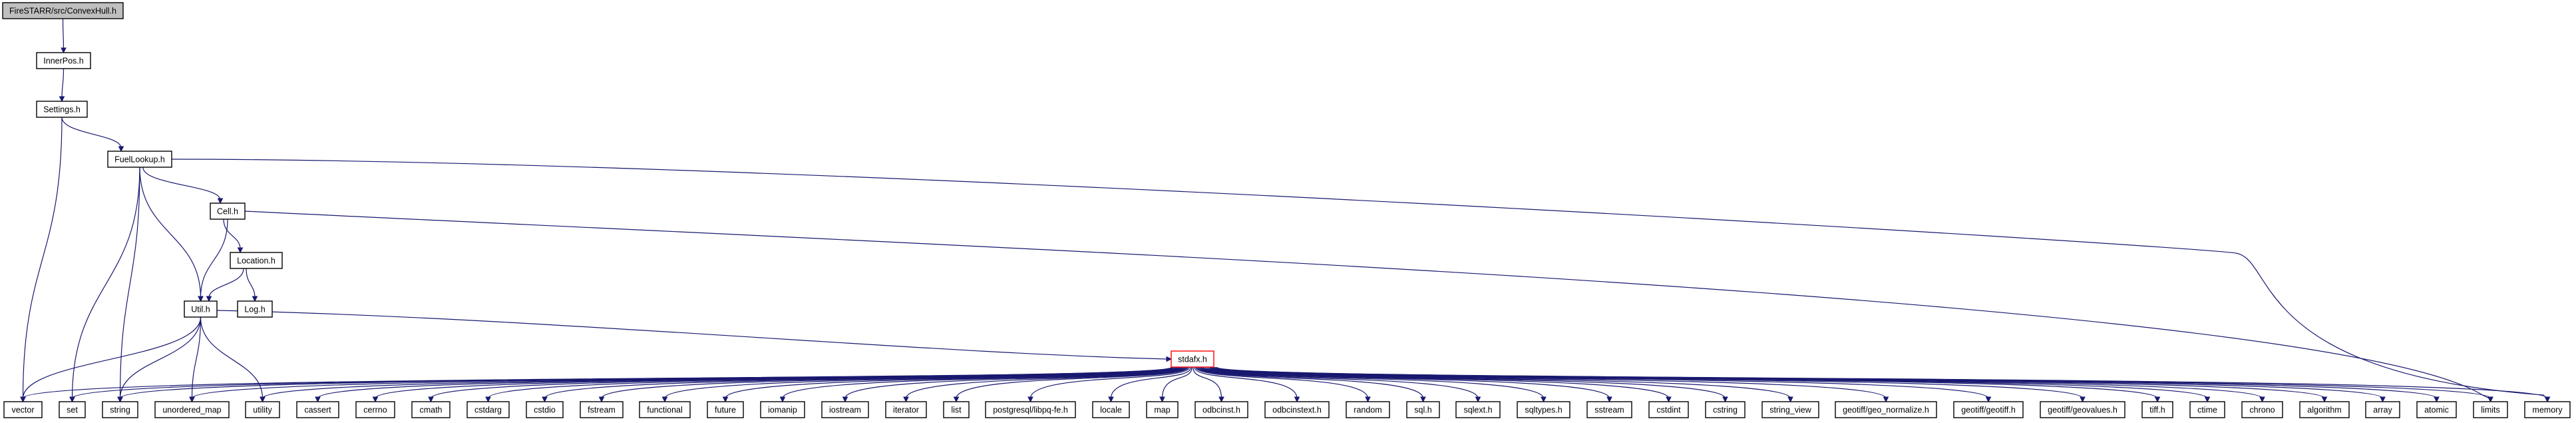 The image size is (2576, 423). I want to click on node-libpq: postgresql/libpq-fe.h, so click(1030, 409).